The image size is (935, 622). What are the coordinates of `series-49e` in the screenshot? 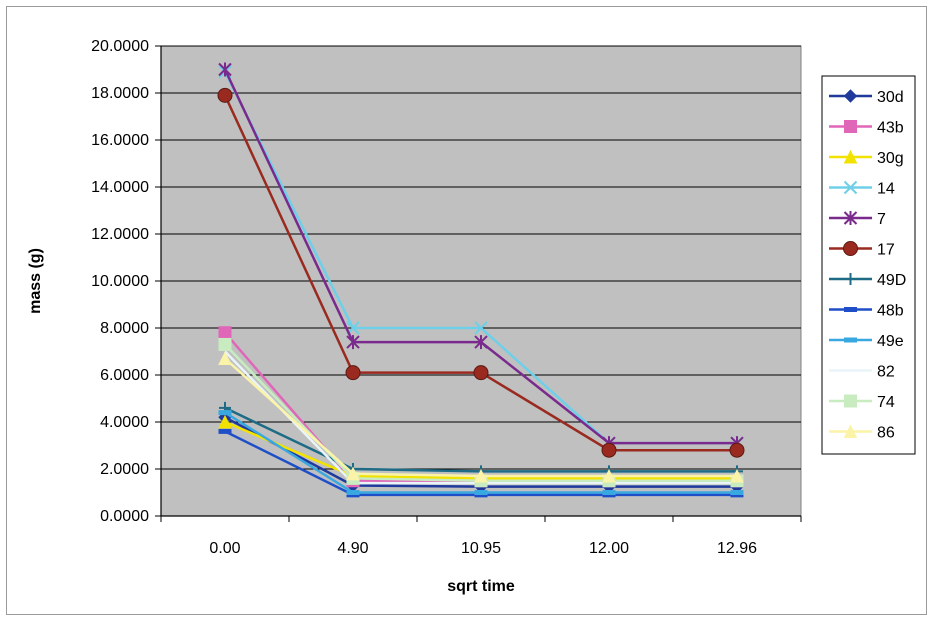 It's located at (481, 452).